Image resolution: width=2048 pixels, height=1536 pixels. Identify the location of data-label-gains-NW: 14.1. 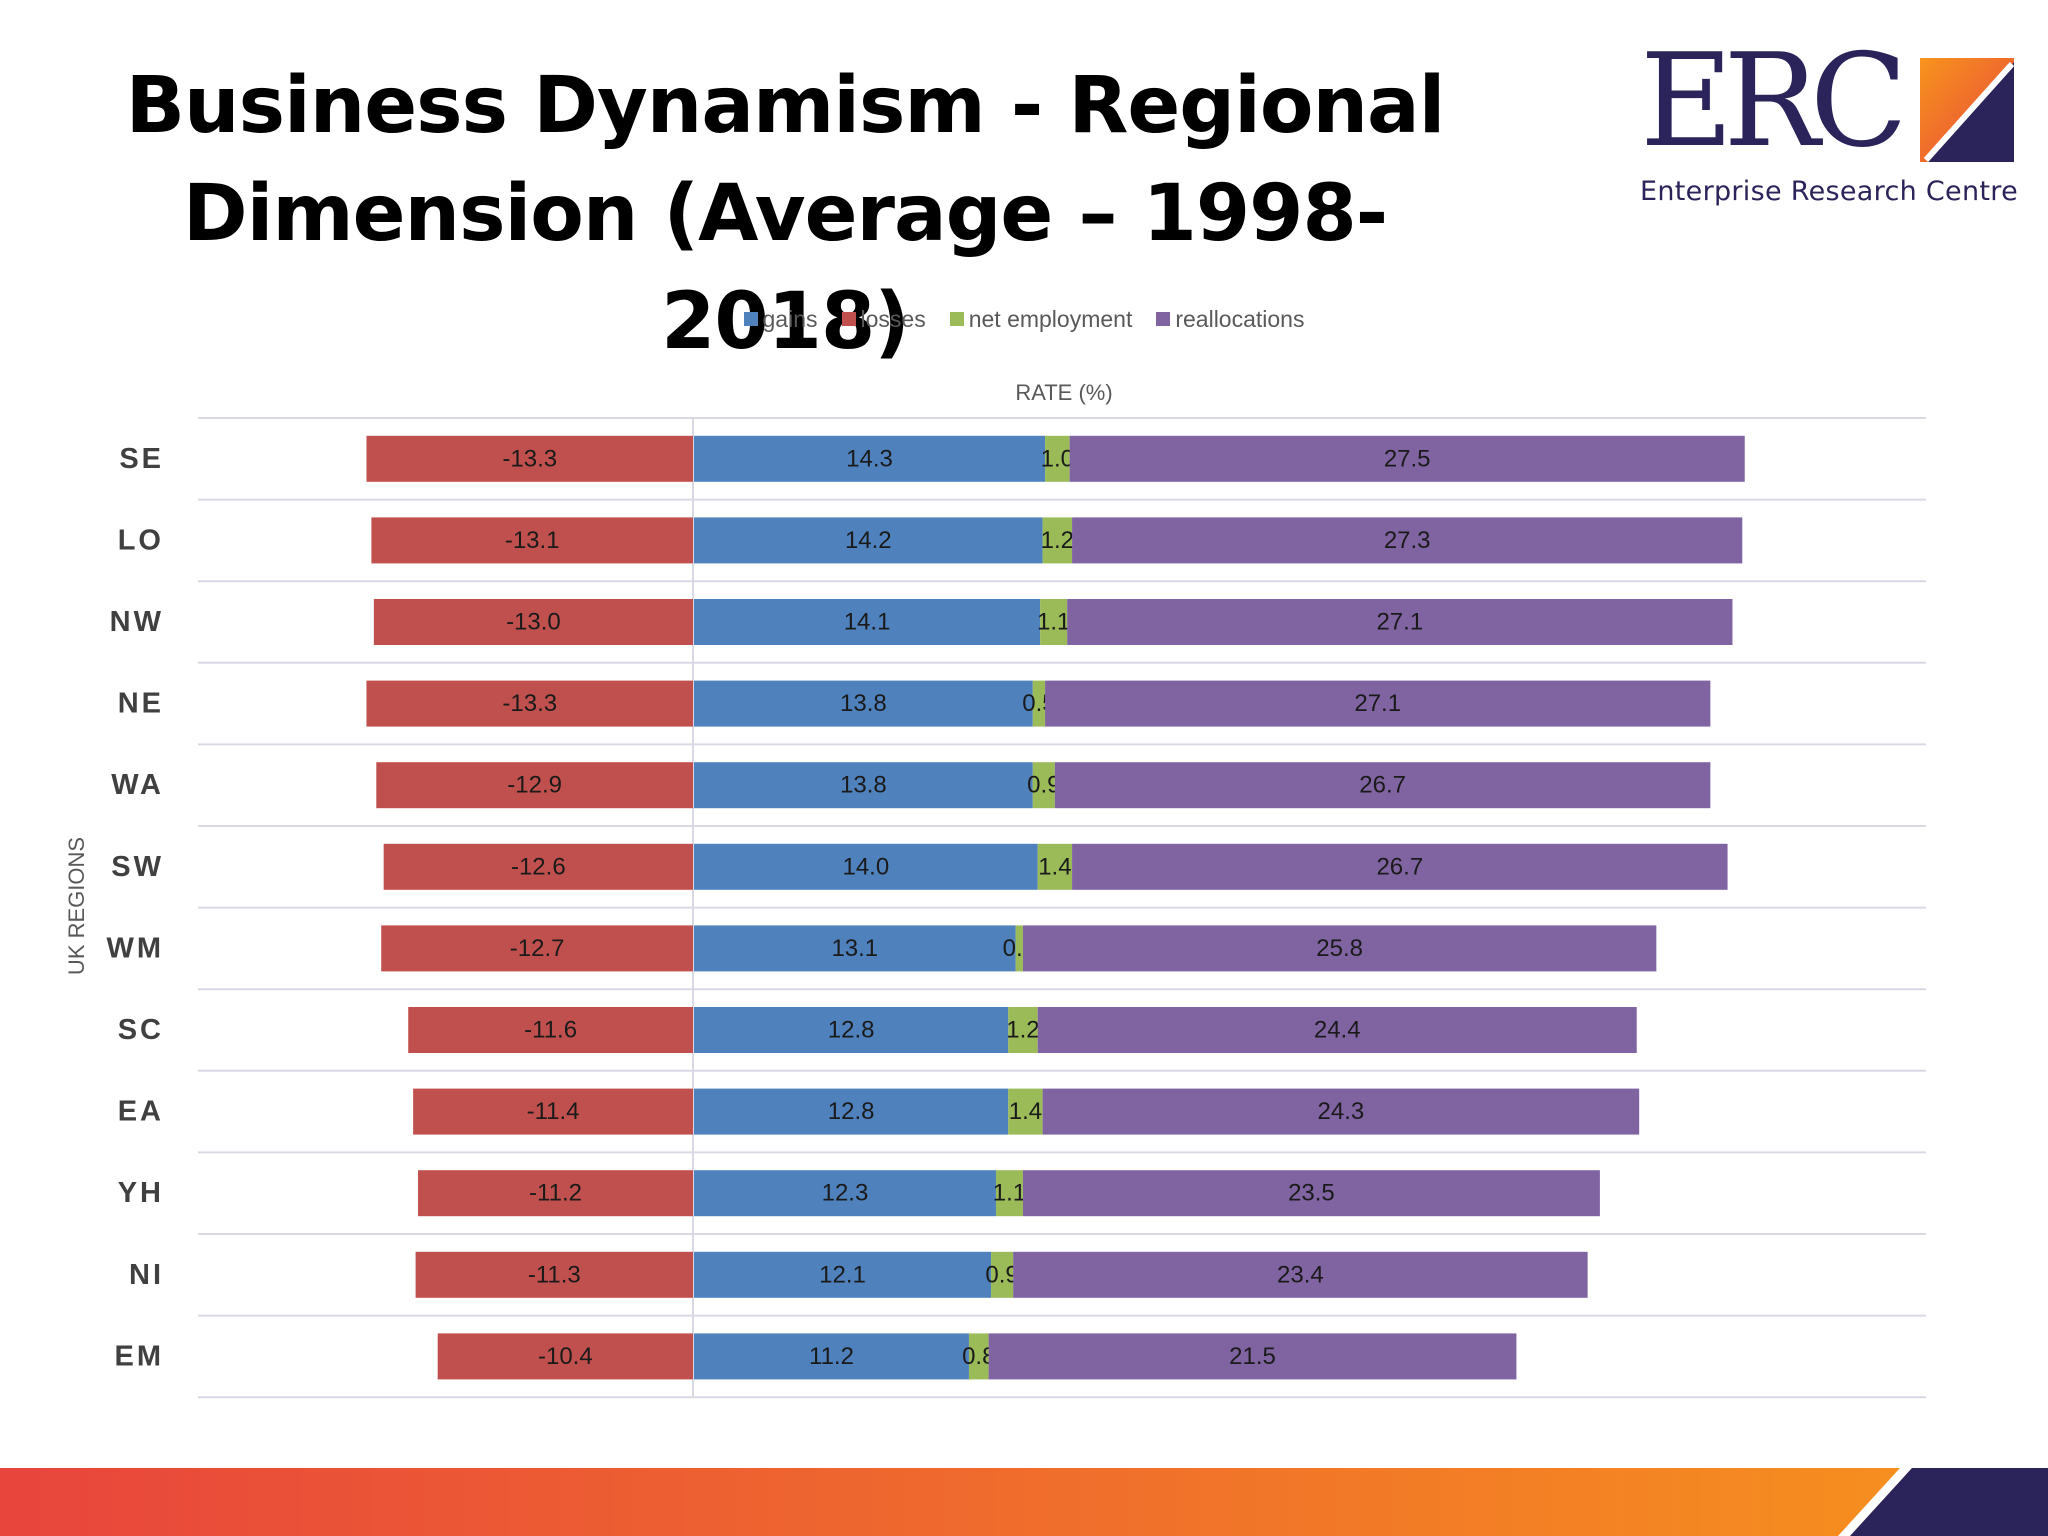
(867, 622).